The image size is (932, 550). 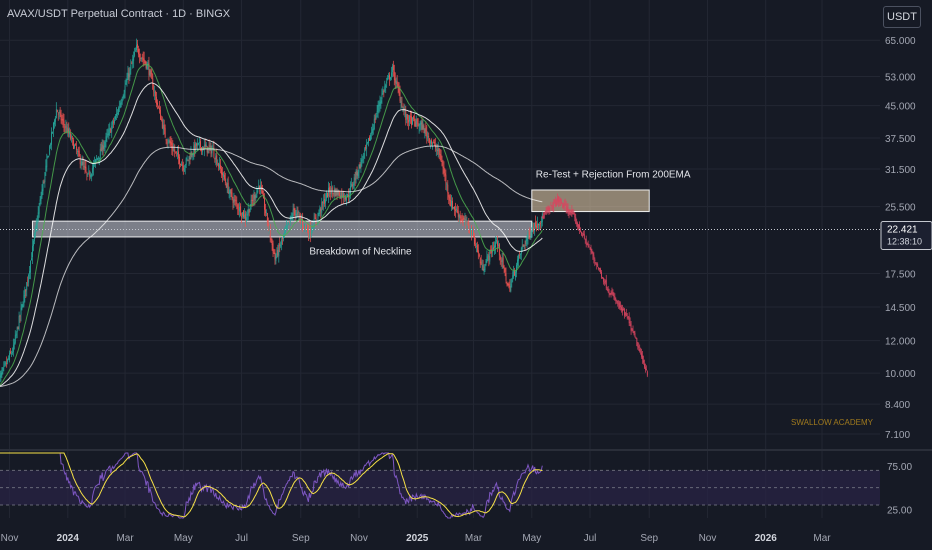 I want to click on y-tick-label: 25.500, so click(x=900, y=208).